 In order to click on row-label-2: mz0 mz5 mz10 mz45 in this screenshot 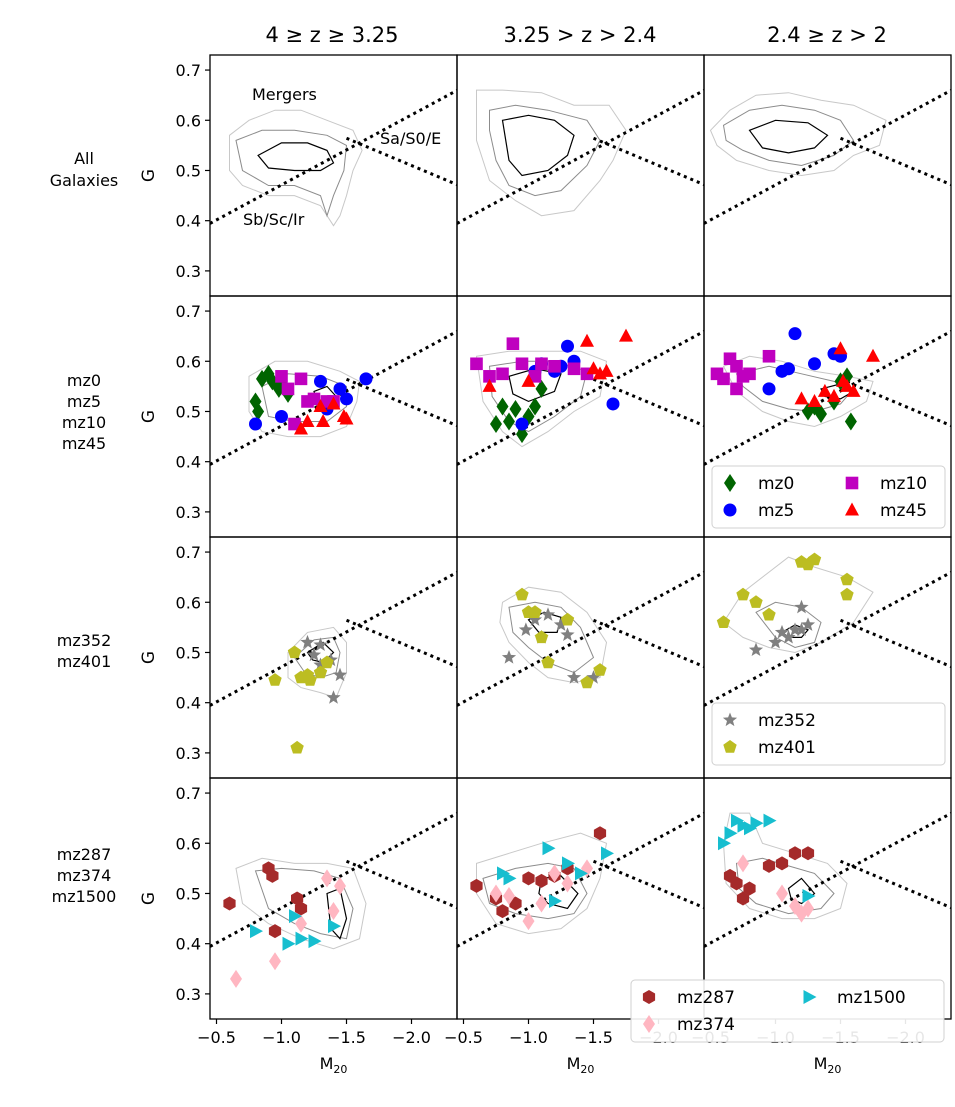, I will do `click(84, 412)`.